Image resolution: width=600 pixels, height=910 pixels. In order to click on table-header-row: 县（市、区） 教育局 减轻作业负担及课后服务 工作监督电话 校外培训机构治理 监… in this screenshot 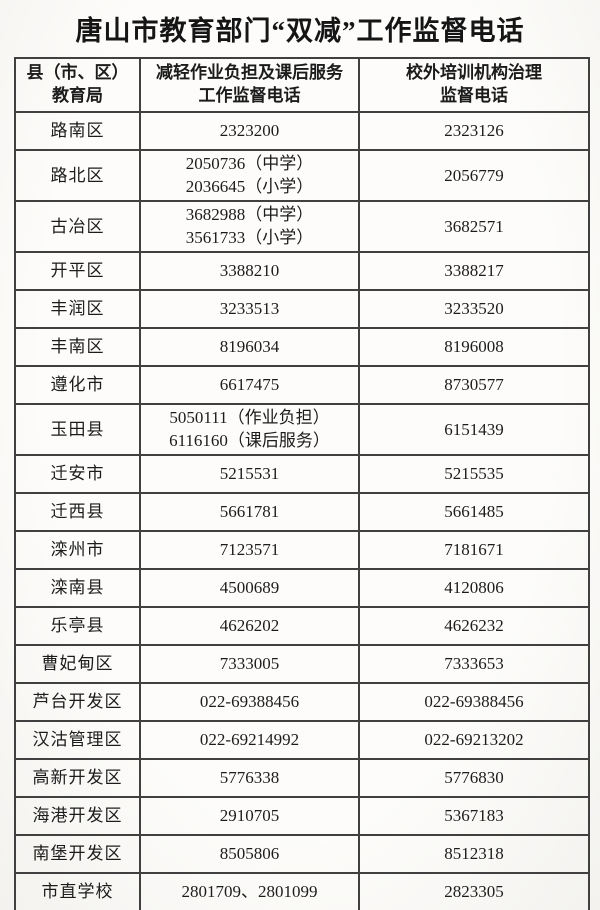, I will do `click(302, 85)`.